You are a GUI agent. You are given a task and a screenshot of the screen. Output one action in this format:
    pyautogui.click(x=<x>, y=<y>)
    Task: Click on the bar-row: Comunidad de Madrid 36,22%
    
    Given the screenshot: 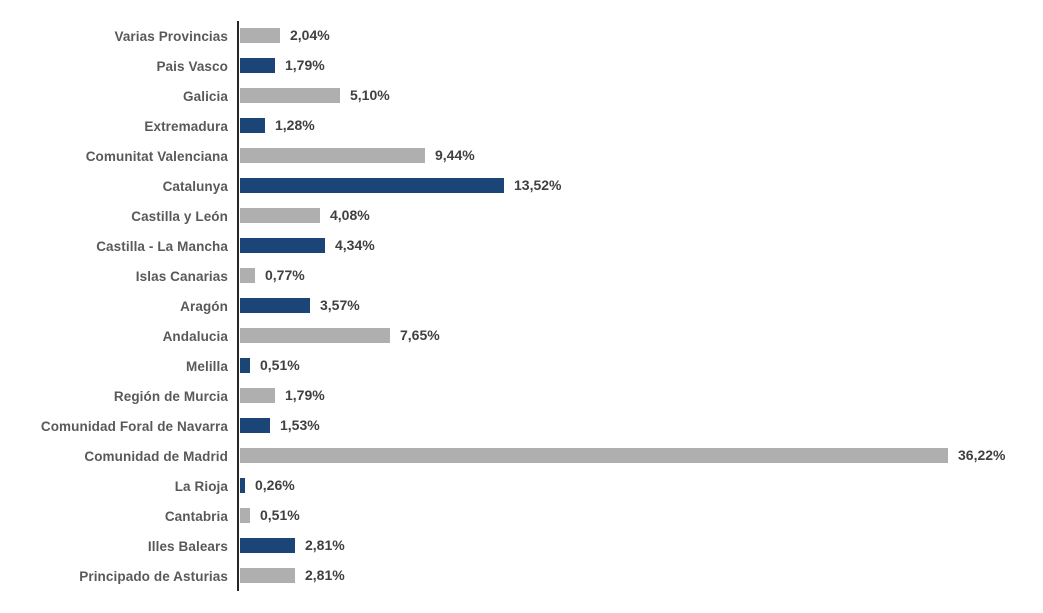 What is the action you would take?
    pyautogui.click(x=521, y=456)
    